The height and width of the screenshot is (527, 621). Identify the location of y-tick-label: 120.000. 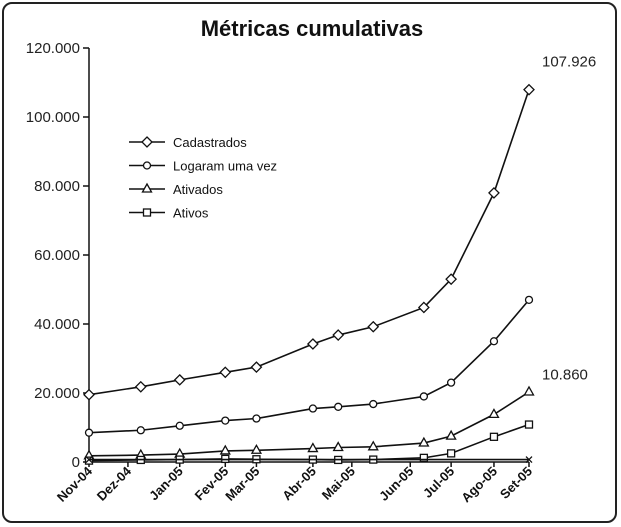
(53, 48).